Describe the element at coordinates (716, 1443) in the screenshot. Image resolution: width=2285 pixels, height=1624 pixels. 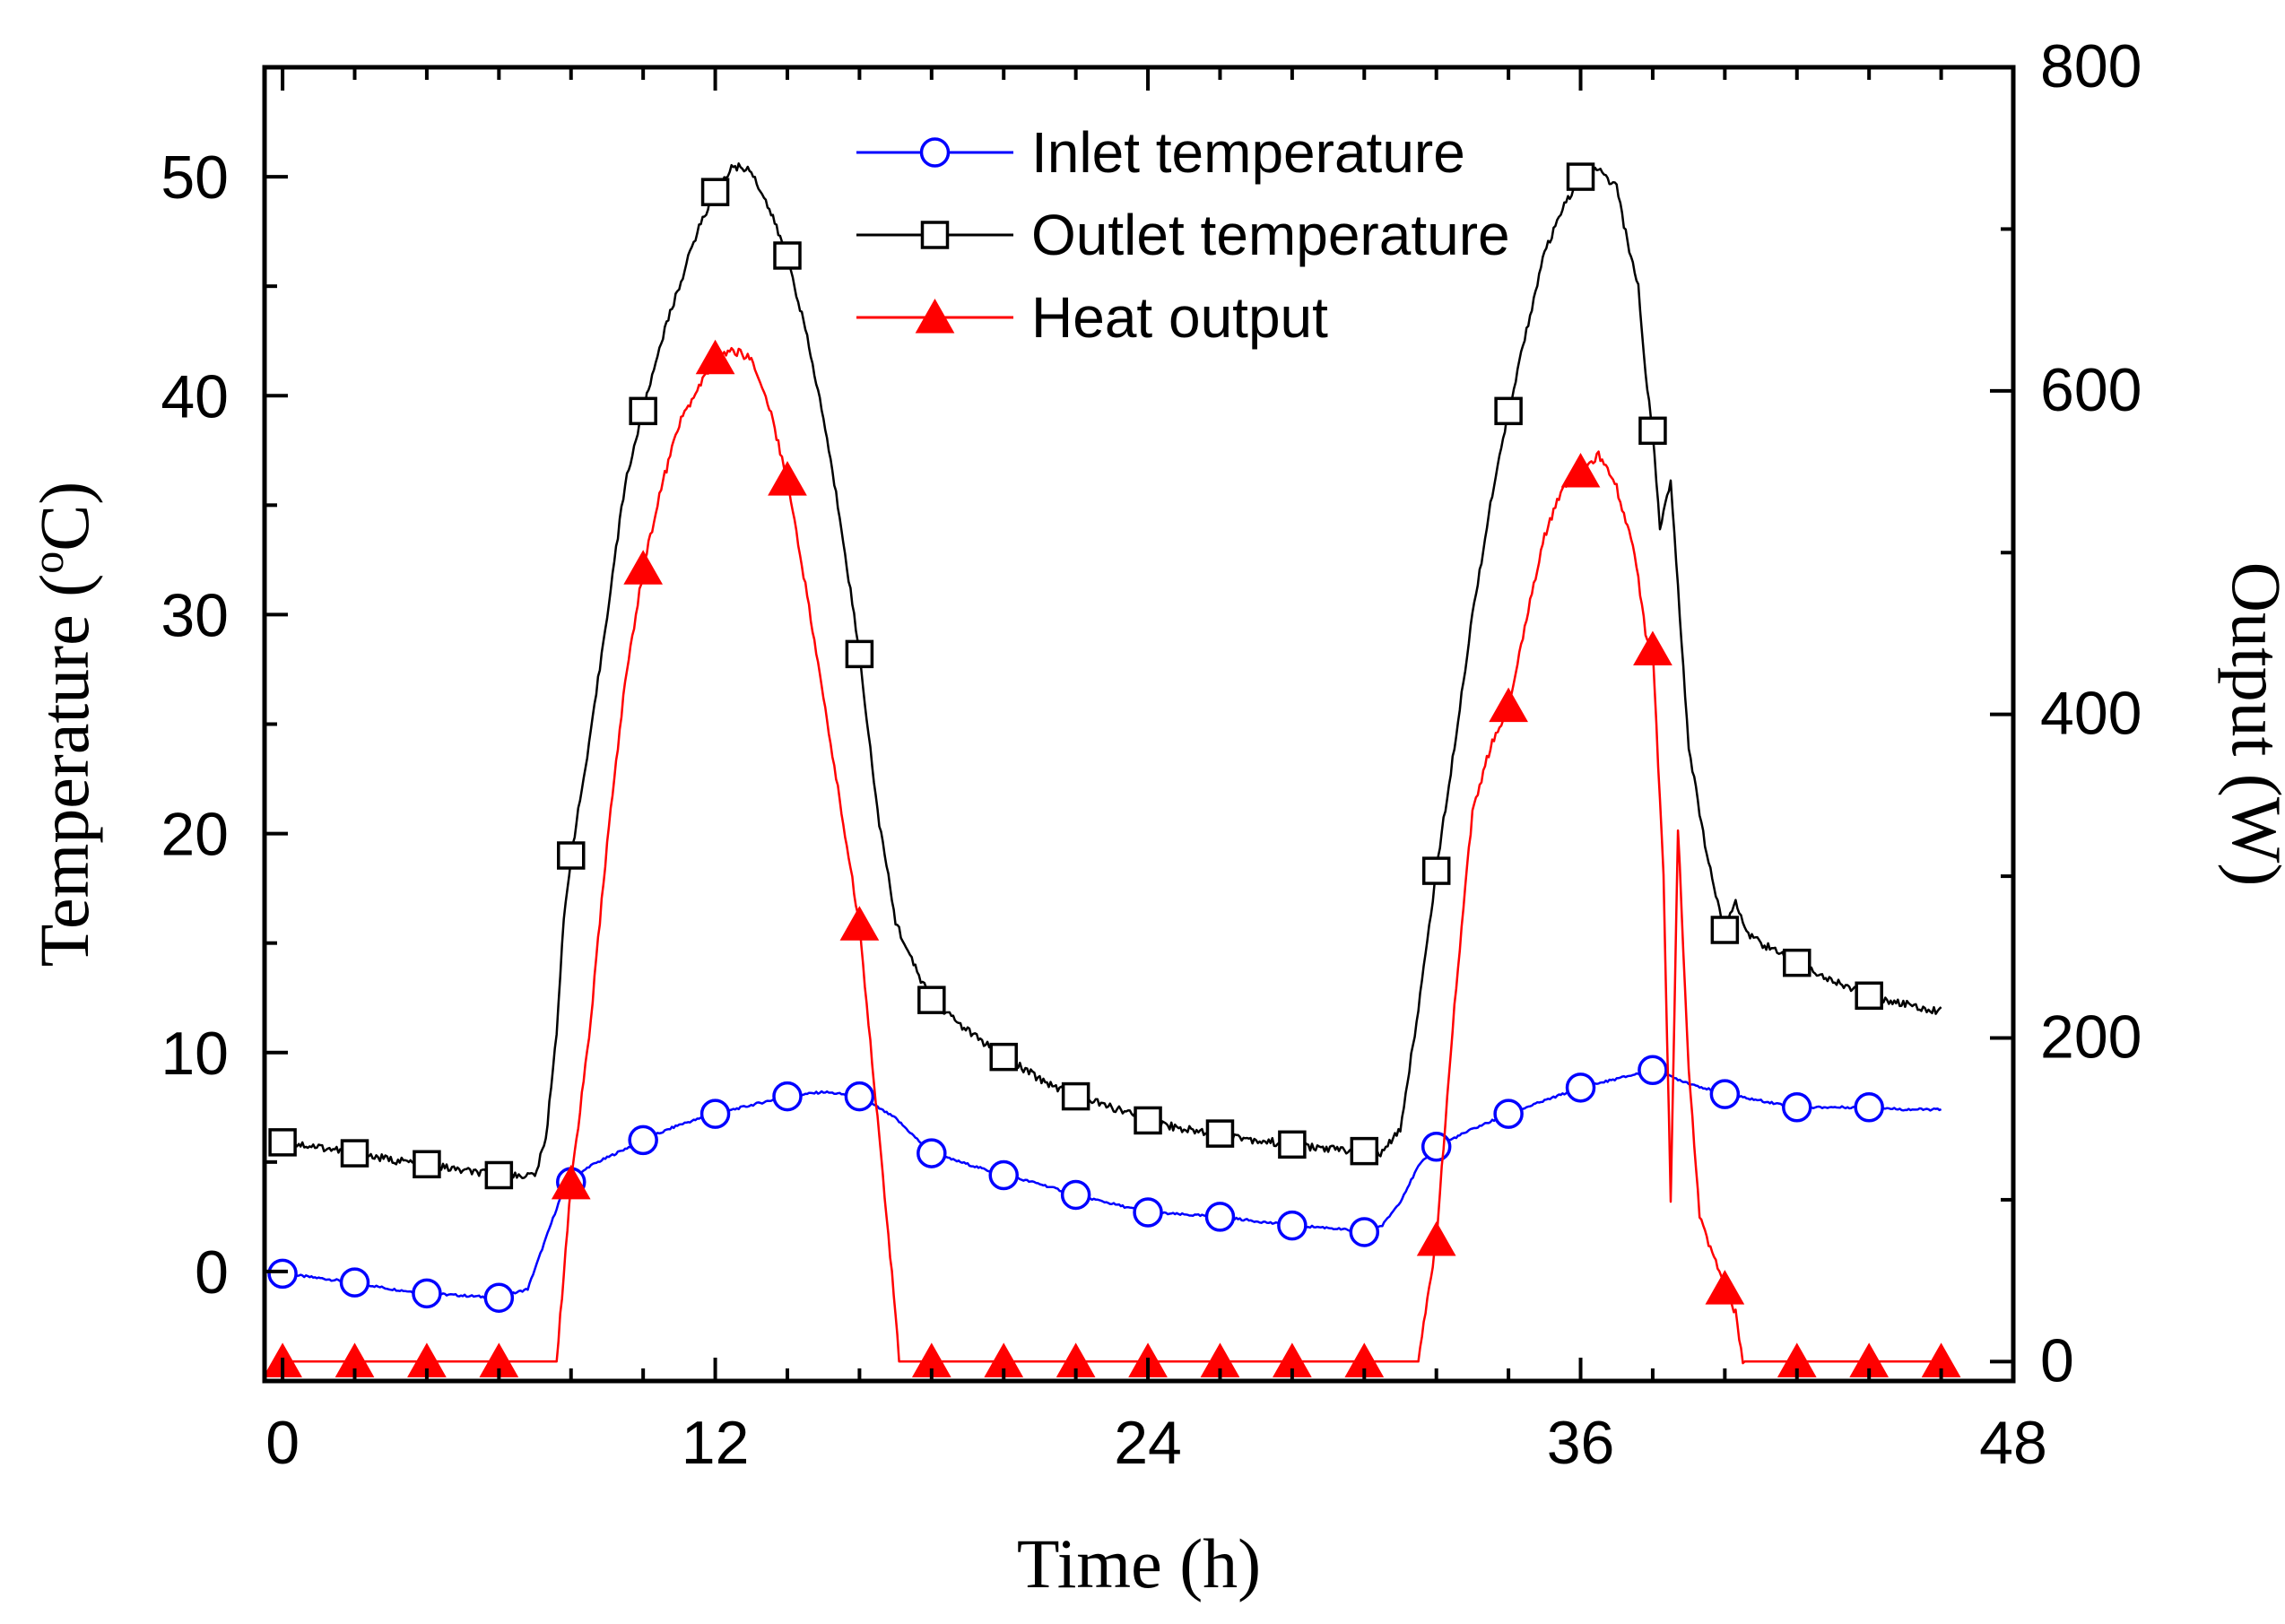
I see `x-tick-label: 12` at that location.